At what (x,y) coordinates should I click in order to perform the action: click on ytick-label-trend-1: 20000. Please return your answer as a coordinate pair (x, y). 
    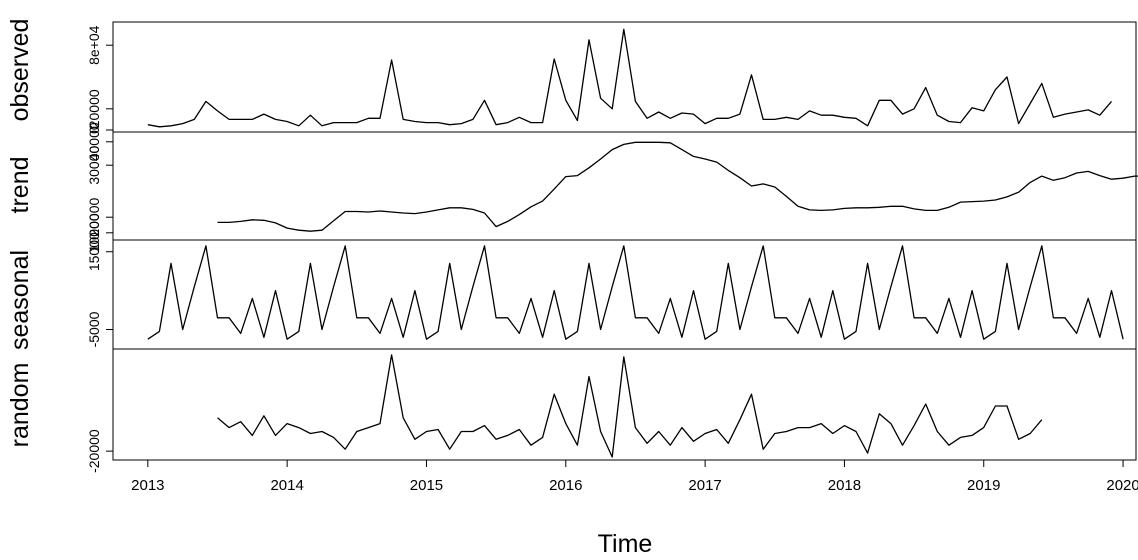
    Looking at the image, I should click on (94, 217).